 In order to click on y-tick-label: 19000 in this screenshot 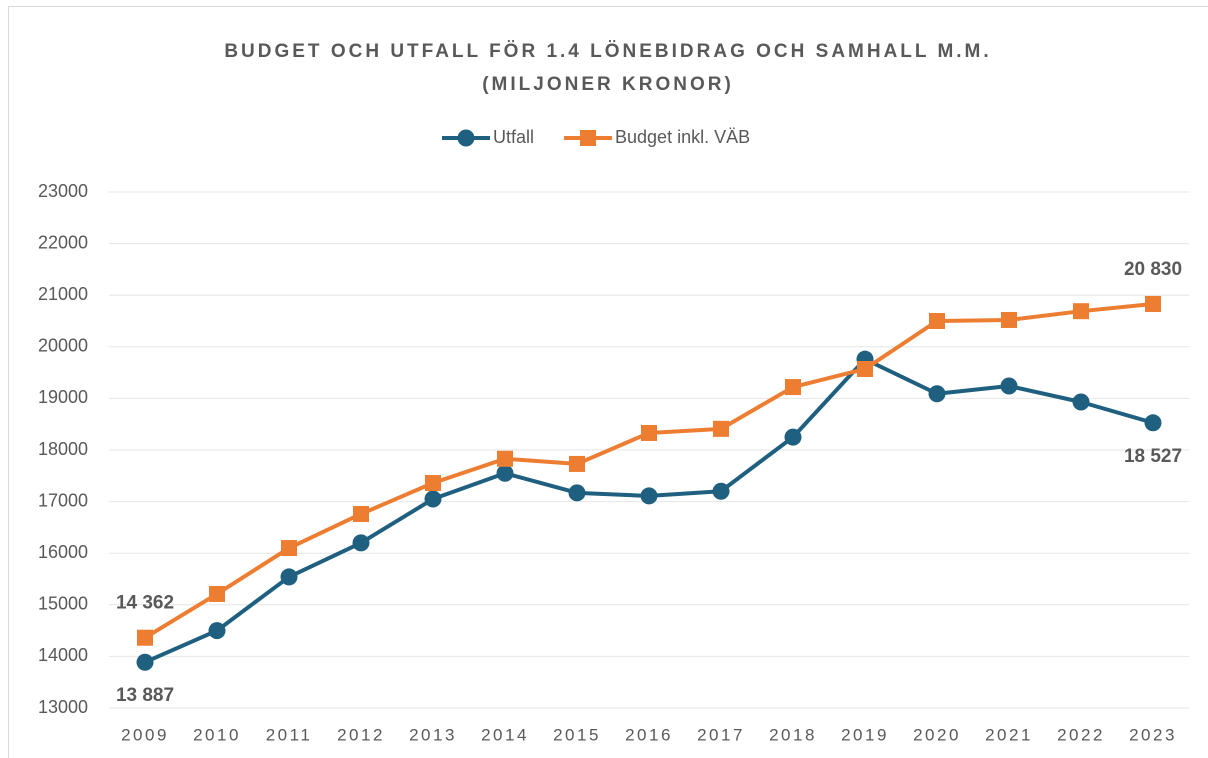, I will do `click(63, 397)`.